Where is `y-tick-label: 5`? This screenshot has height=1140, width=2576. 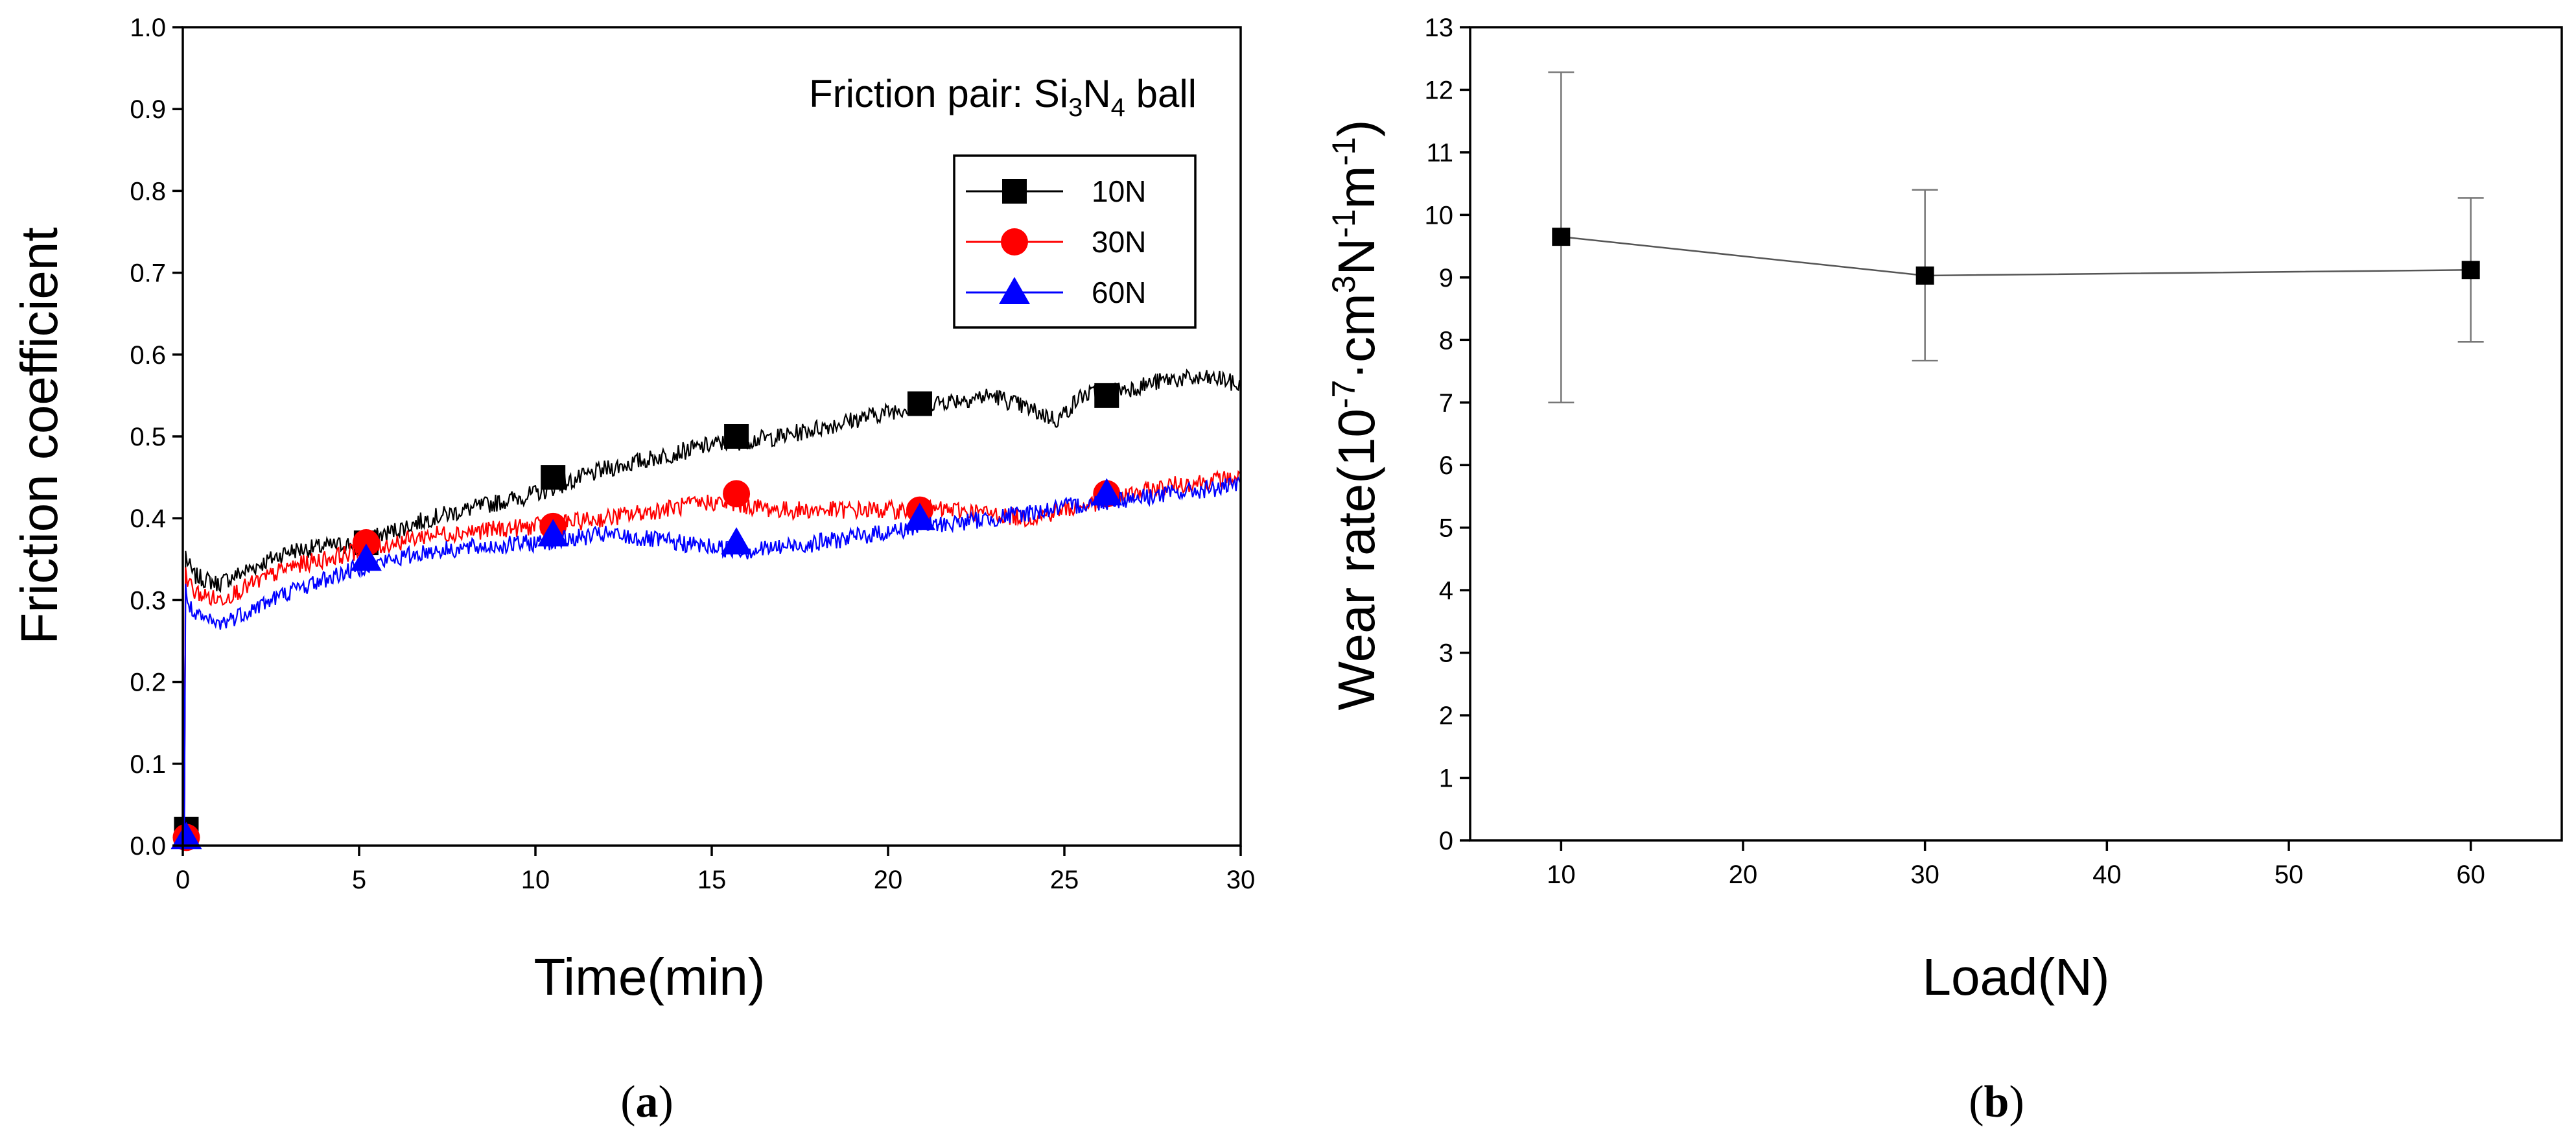 y-tick-label: 5 is located at coordinates (1446, 528).